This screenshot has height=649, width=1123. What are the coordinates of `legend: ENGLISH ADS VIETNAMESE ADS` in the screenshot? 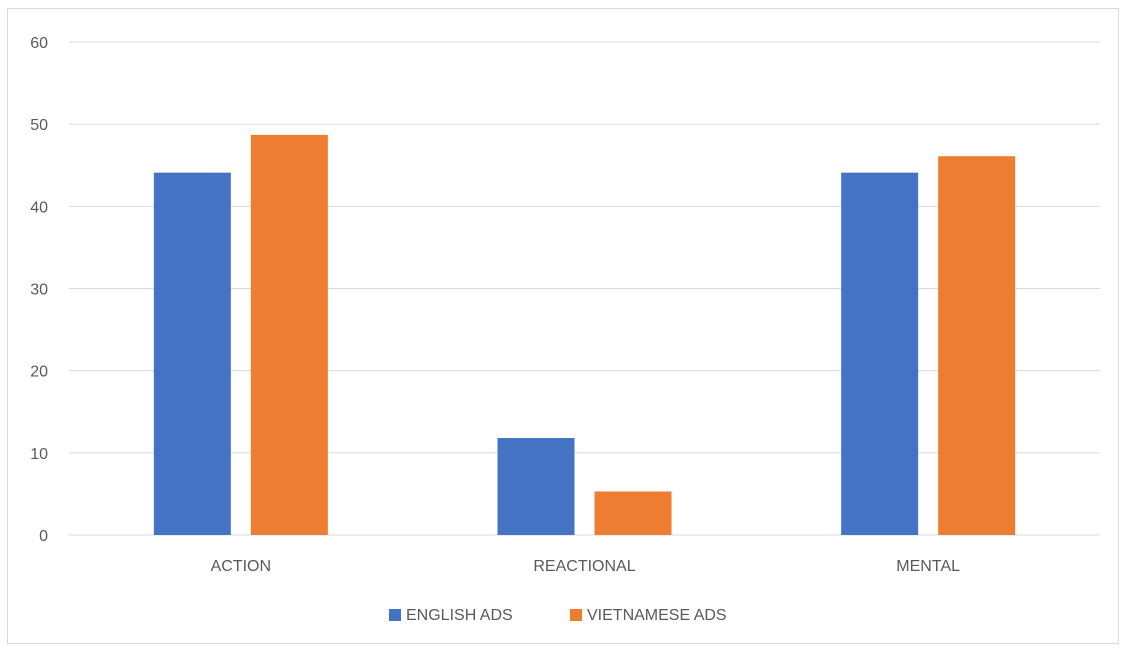 It's located at (558, 615).